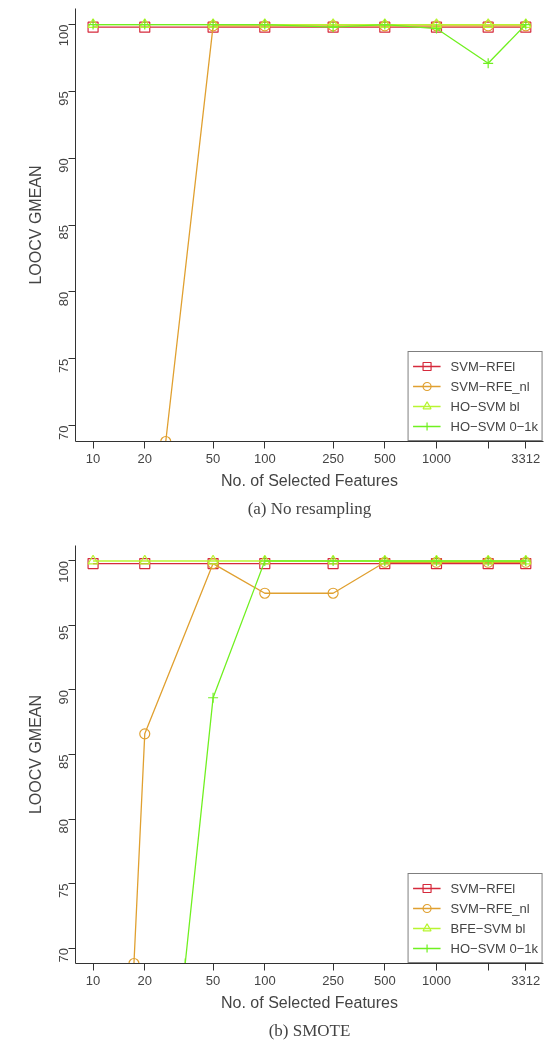  I want to click on text: (a) No resampling, so click(309, 508).